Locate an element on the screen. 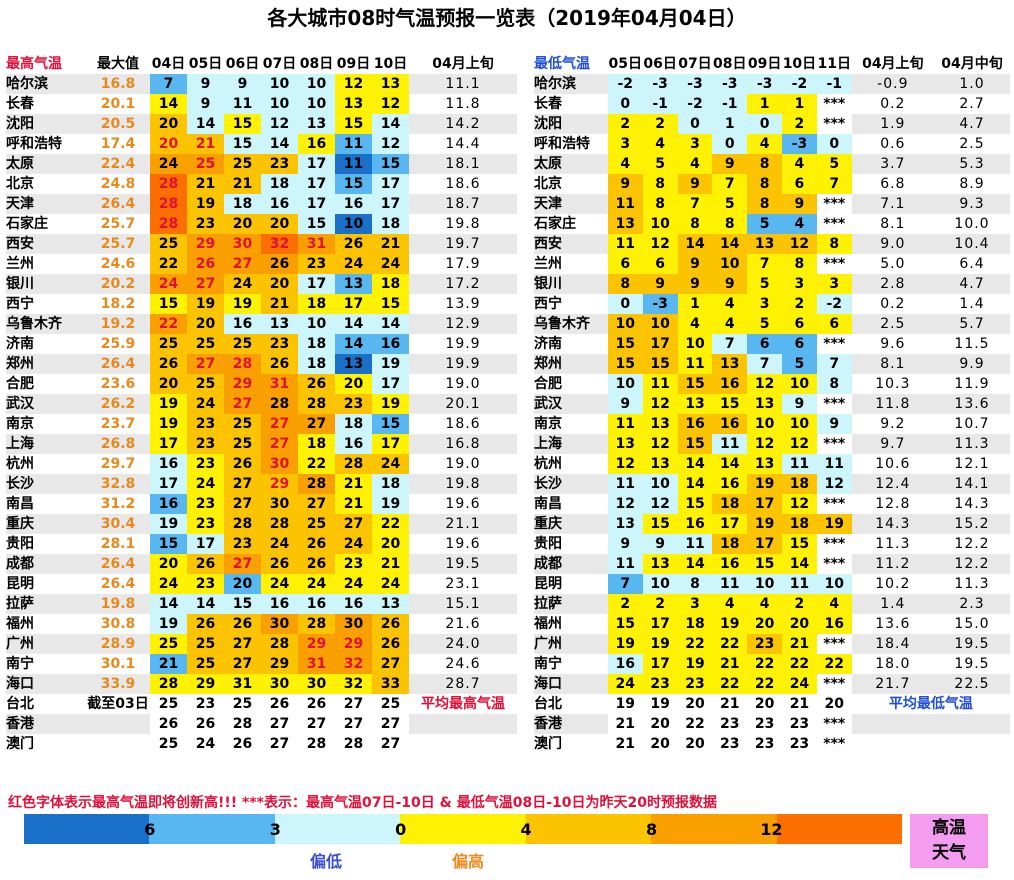  city-name: 武汉 is located at coordinates (571, 404).